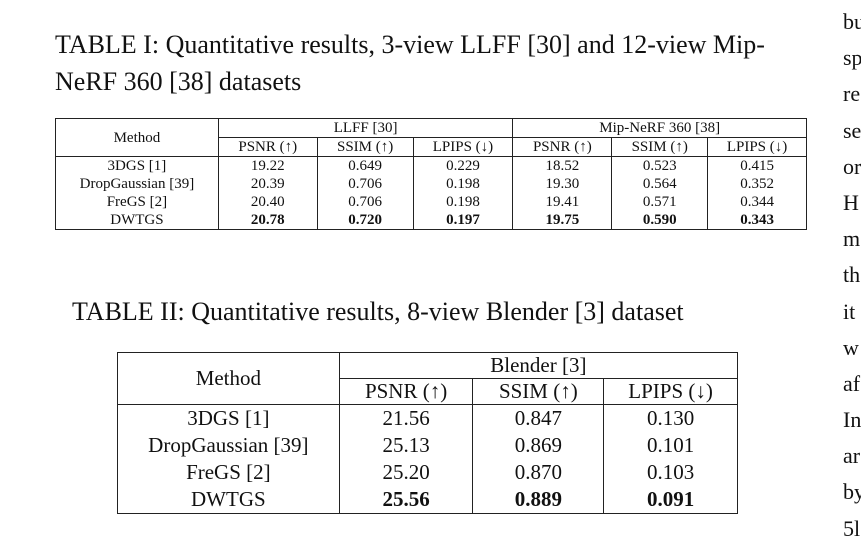  I want to click on data-row: DropGaussian [39] 25.13 0.869 0.101, so click(427, 445).